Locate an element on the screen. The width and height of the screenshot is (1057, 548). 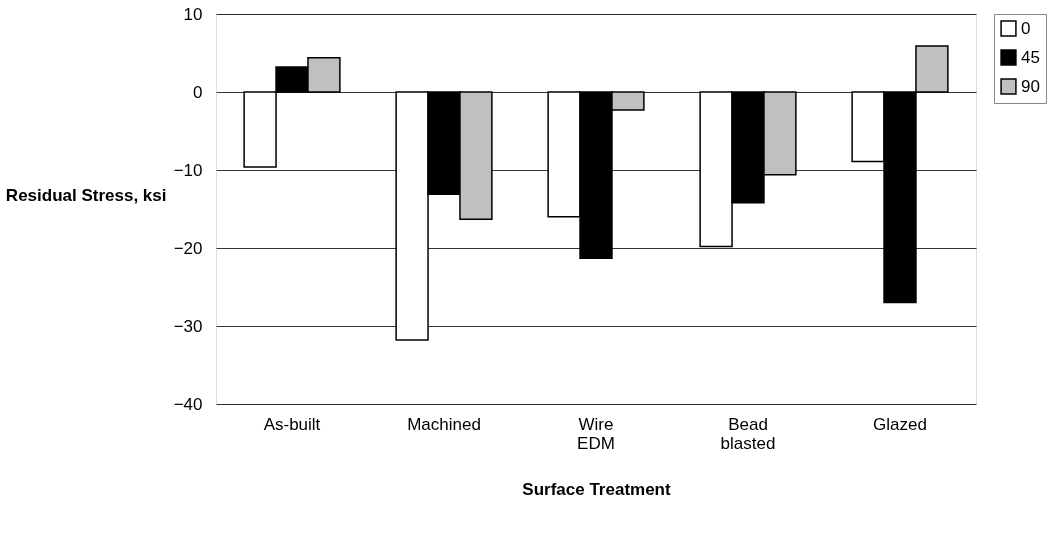
x-tick-label: Machined is located at coordinates (444, 424).